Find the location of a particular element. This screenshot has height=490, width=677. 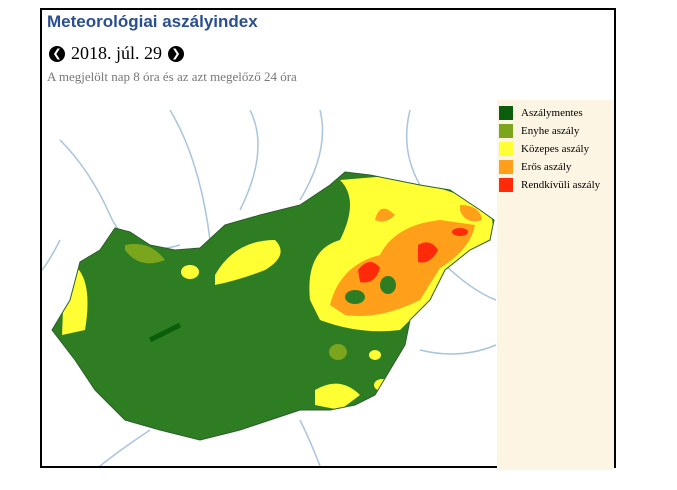

date-row: ❮ 2018. júl. 29 ❯ is located at coordinates (117, 53).